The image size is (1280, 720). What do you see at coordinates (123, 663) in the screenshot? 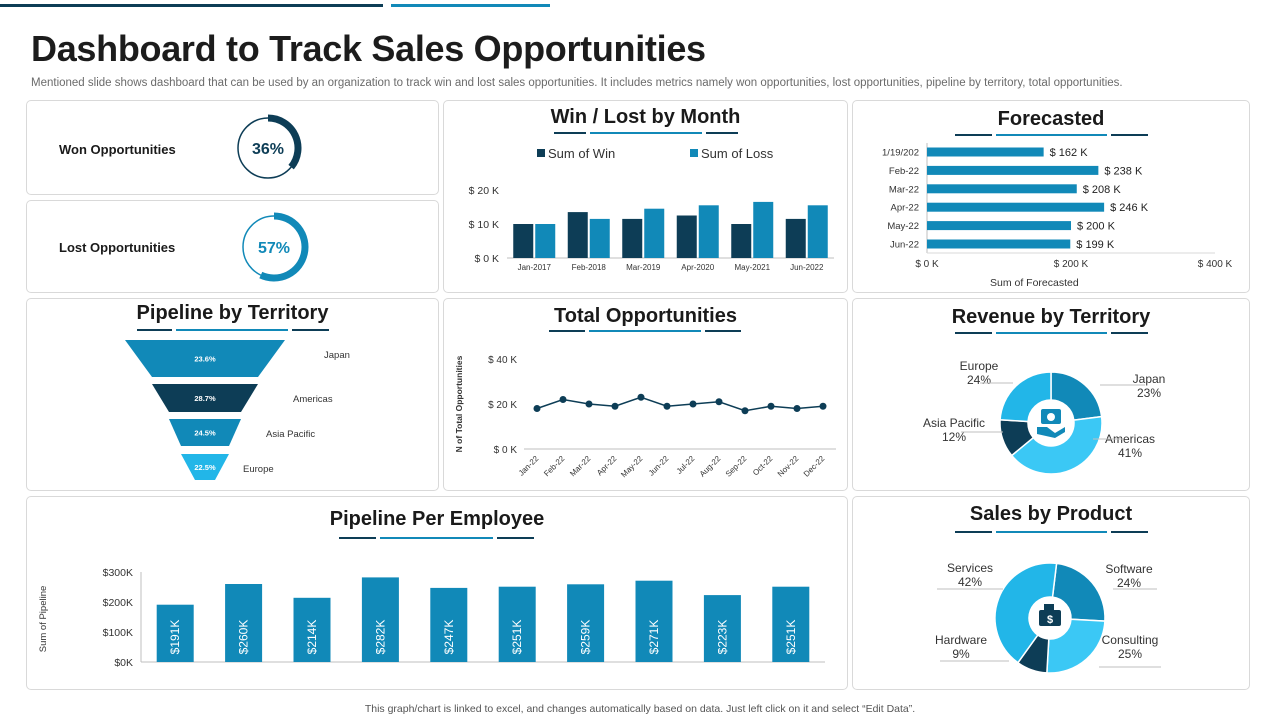
I see `y-tick-label: $0K` at bounding box center [123, 663].